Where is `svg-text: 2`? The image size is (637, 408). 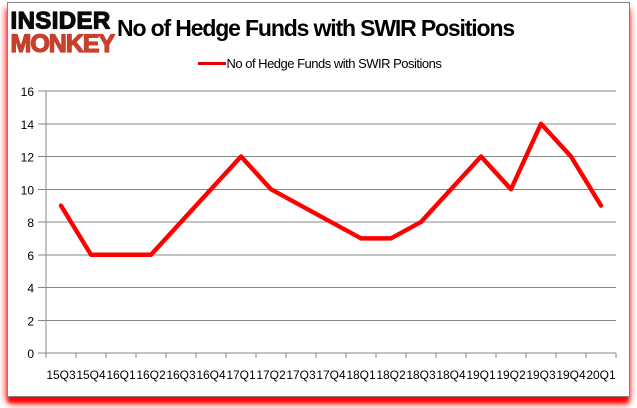
svg-text: 2 is located at coordinates (30, 321).